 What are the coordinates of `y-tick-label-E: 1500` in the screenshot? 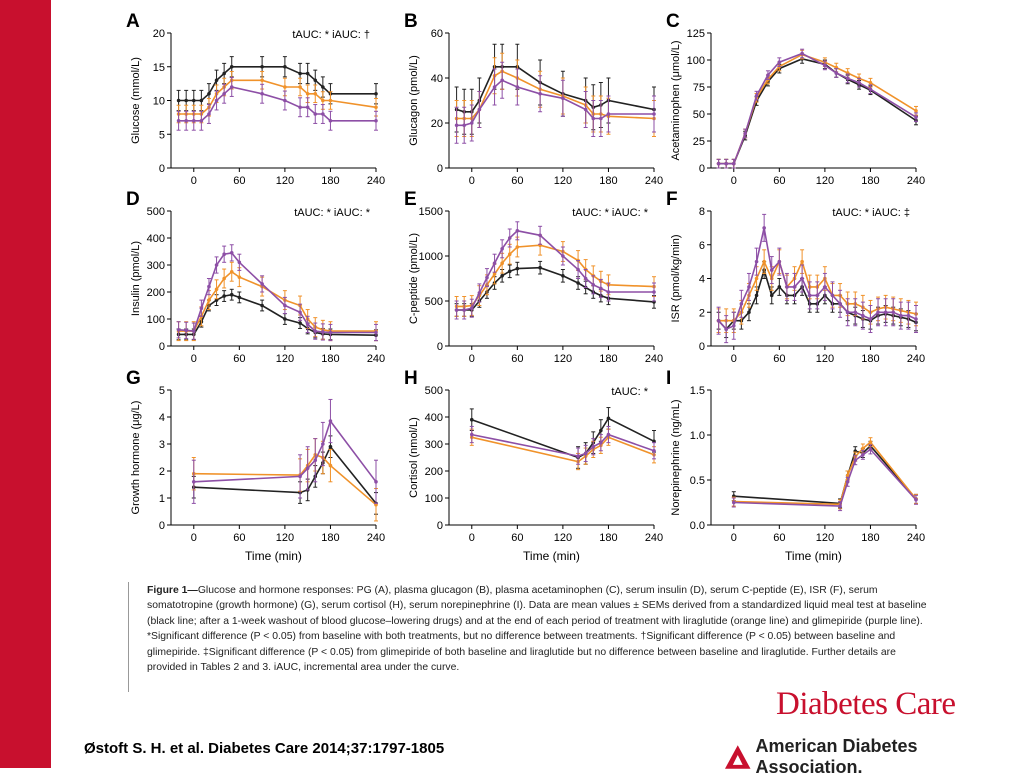 It's located at (431, 212).